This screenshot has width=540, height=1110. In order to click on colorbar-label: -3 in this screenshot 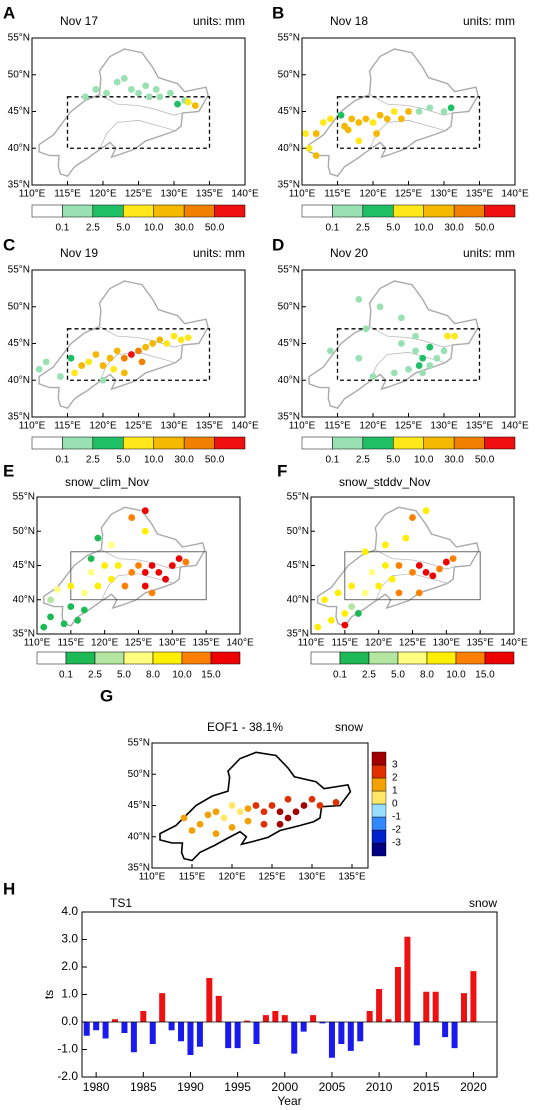, I will do `click(396, 843)`.